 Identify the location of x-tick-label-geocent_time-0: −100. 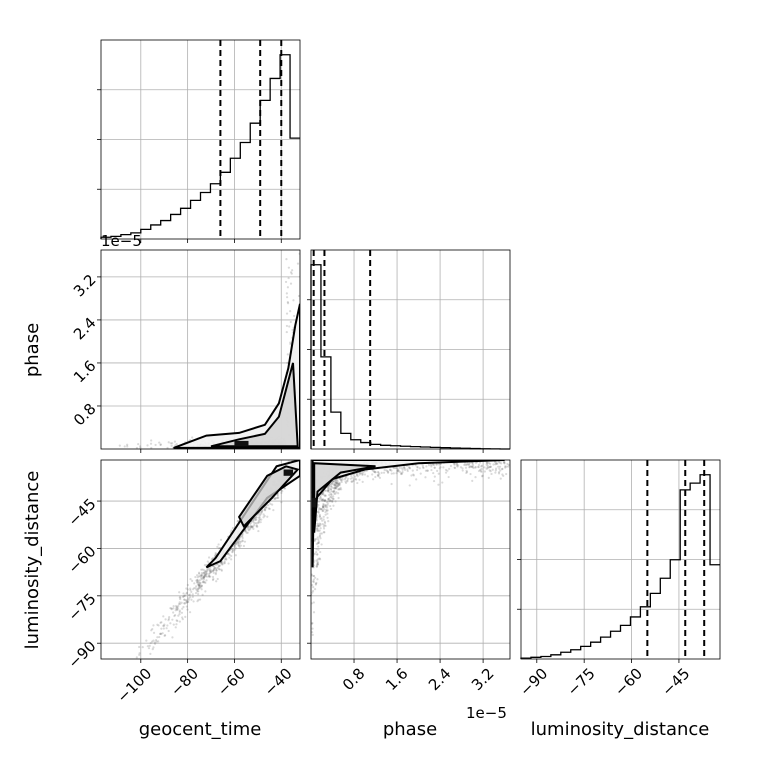
(134, 686).